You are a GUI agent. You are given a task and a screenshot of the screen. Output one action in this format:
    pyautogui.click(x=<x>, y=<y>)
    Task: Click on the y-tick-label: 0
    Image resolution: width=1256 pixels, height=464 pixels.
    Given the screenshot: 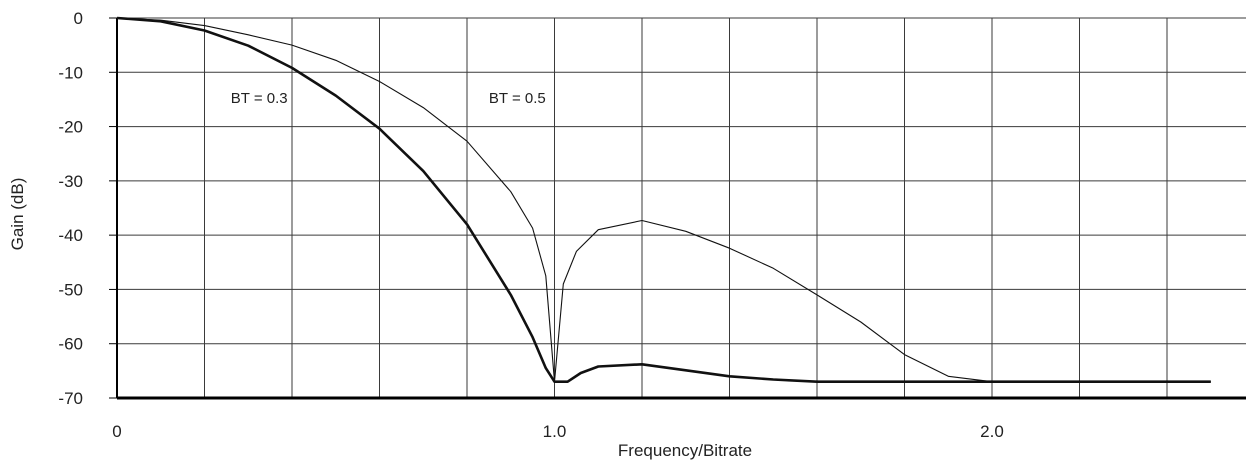 What is the action you would take?
    pyautogui.click(x=78, y=18)
    